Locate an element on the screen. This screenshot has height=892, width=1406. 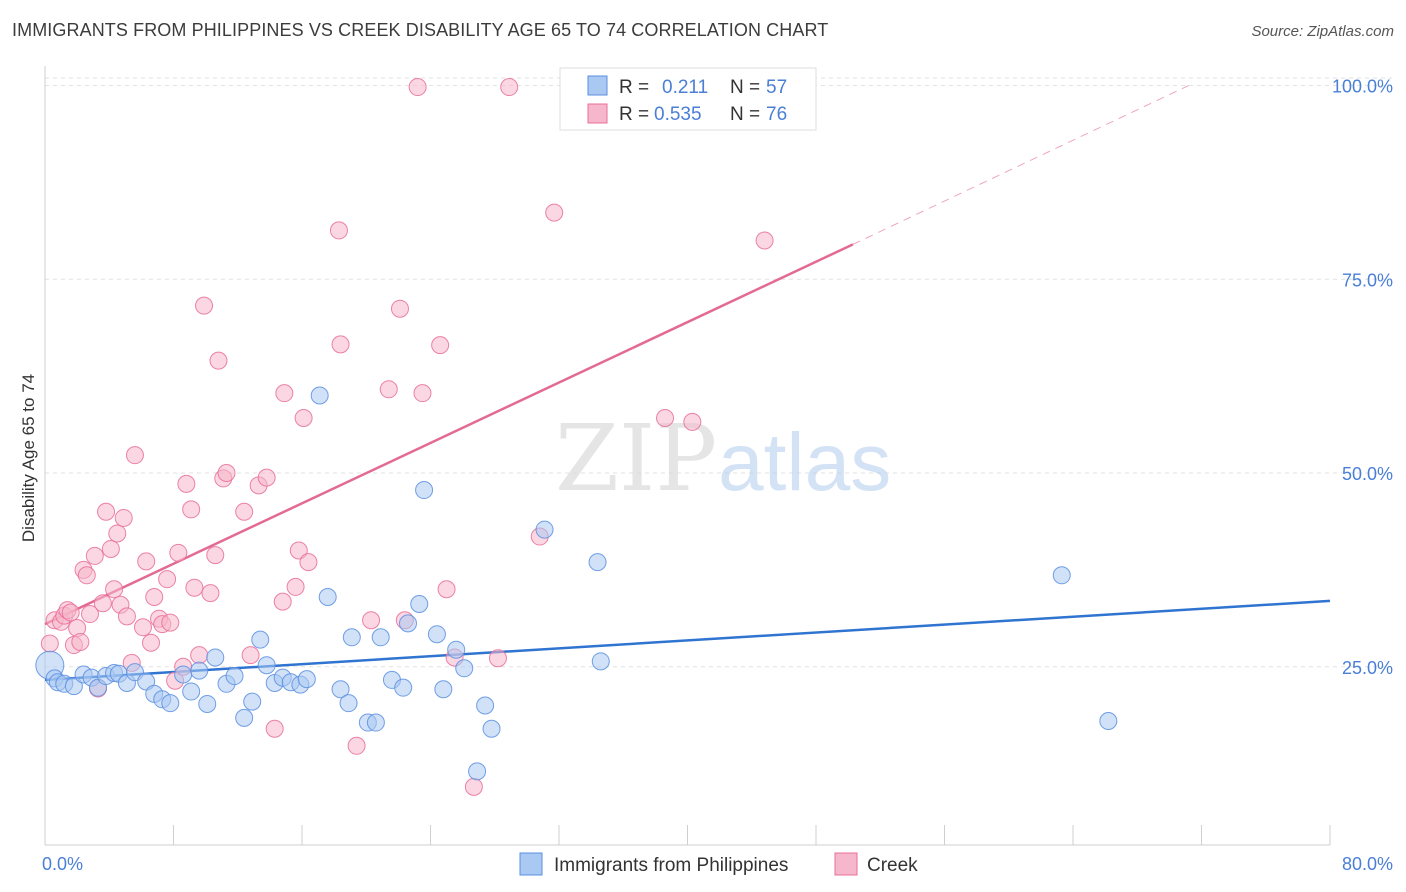
series-legend-swatch-pink is located at coordinates (846, 864).